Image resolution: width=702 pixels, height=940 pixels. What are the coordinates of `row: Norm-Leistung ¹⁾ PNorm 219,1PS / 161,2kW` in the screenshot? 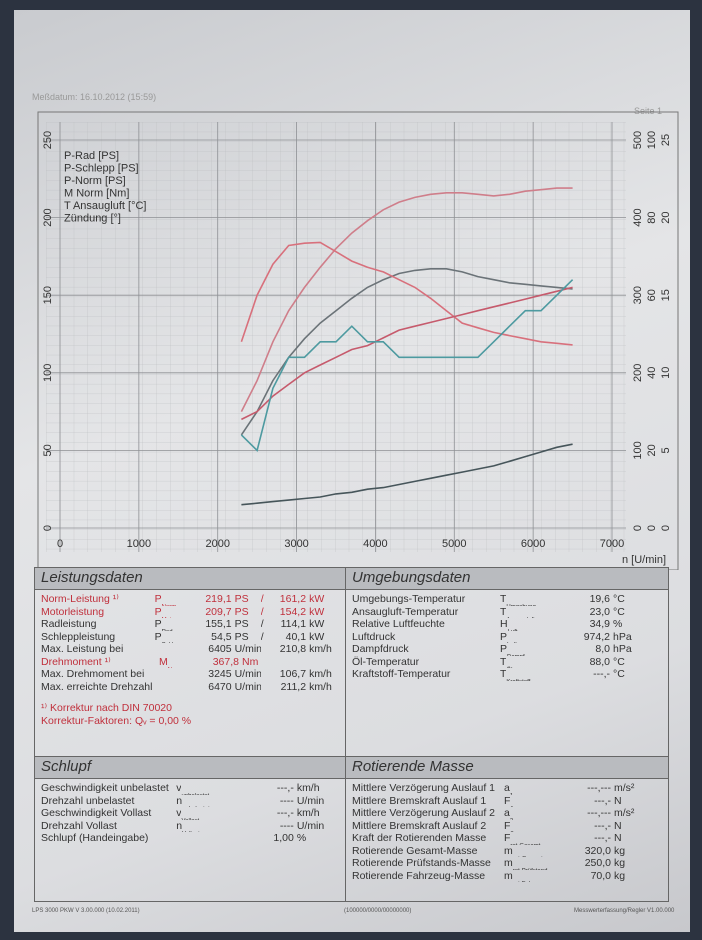 It's located at (190, 599).